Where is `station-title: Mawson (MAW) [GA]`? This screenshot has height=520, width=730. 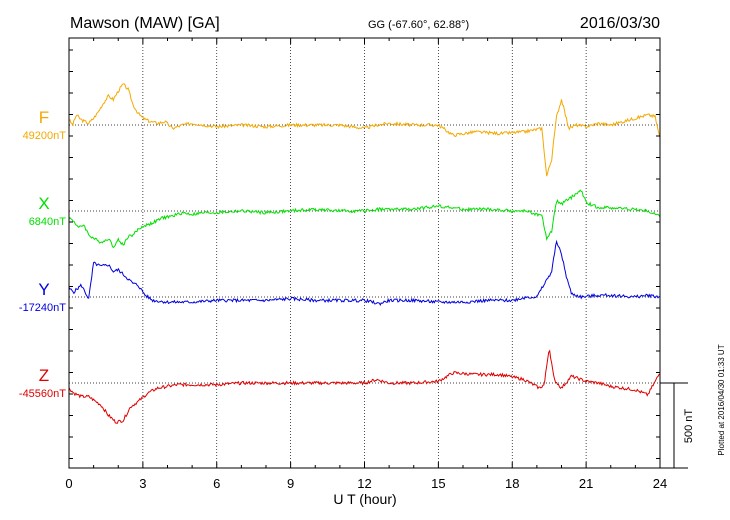
station-title: Mawson (MAW) [GA] is located at coordinates (145, 23).